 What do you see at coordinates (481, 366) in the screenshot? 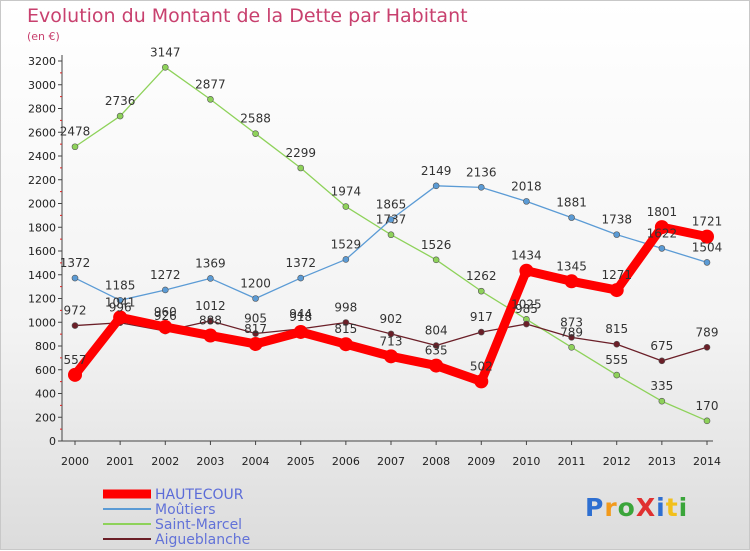
I see `data-label: 502` at bounding box center [481, 366].